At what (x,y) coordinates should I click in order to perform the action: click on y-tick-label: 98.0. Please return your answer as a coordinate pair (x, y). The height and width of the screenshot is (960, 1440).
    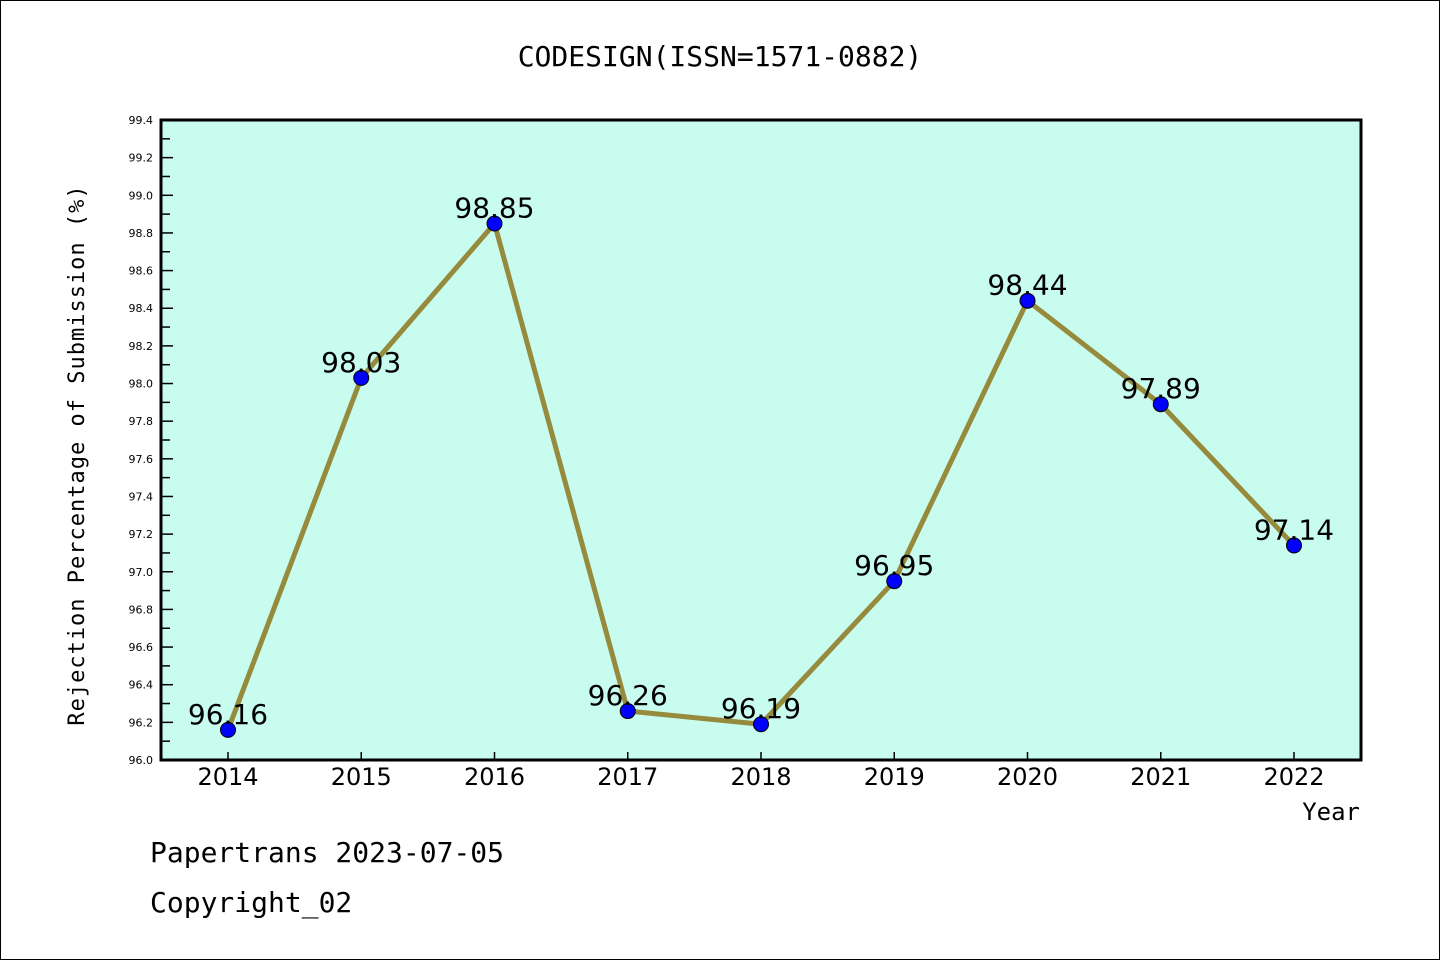
    Looking at the image, I should click on (141, 384).